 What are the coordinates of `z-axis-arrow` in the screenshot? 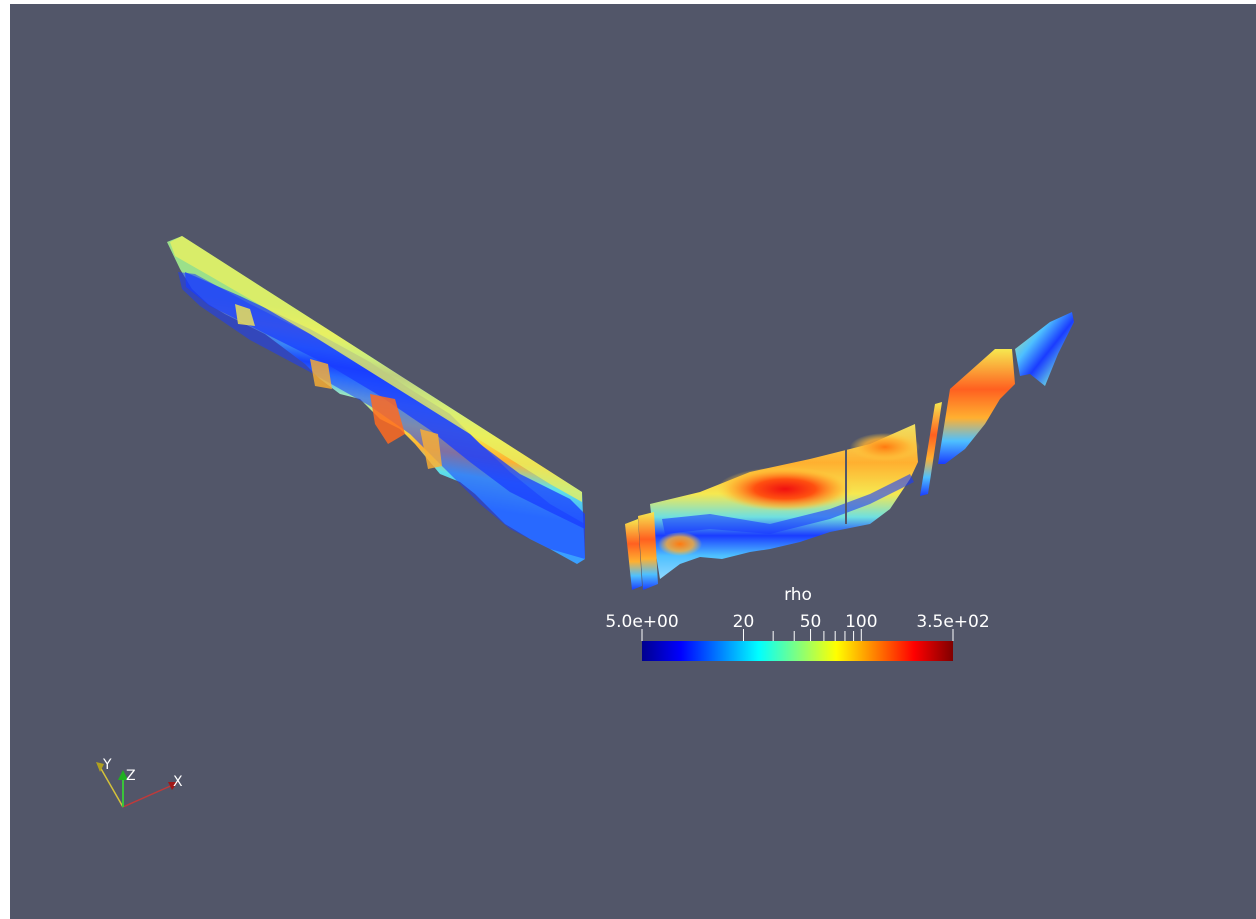 It's located at (123, 775).